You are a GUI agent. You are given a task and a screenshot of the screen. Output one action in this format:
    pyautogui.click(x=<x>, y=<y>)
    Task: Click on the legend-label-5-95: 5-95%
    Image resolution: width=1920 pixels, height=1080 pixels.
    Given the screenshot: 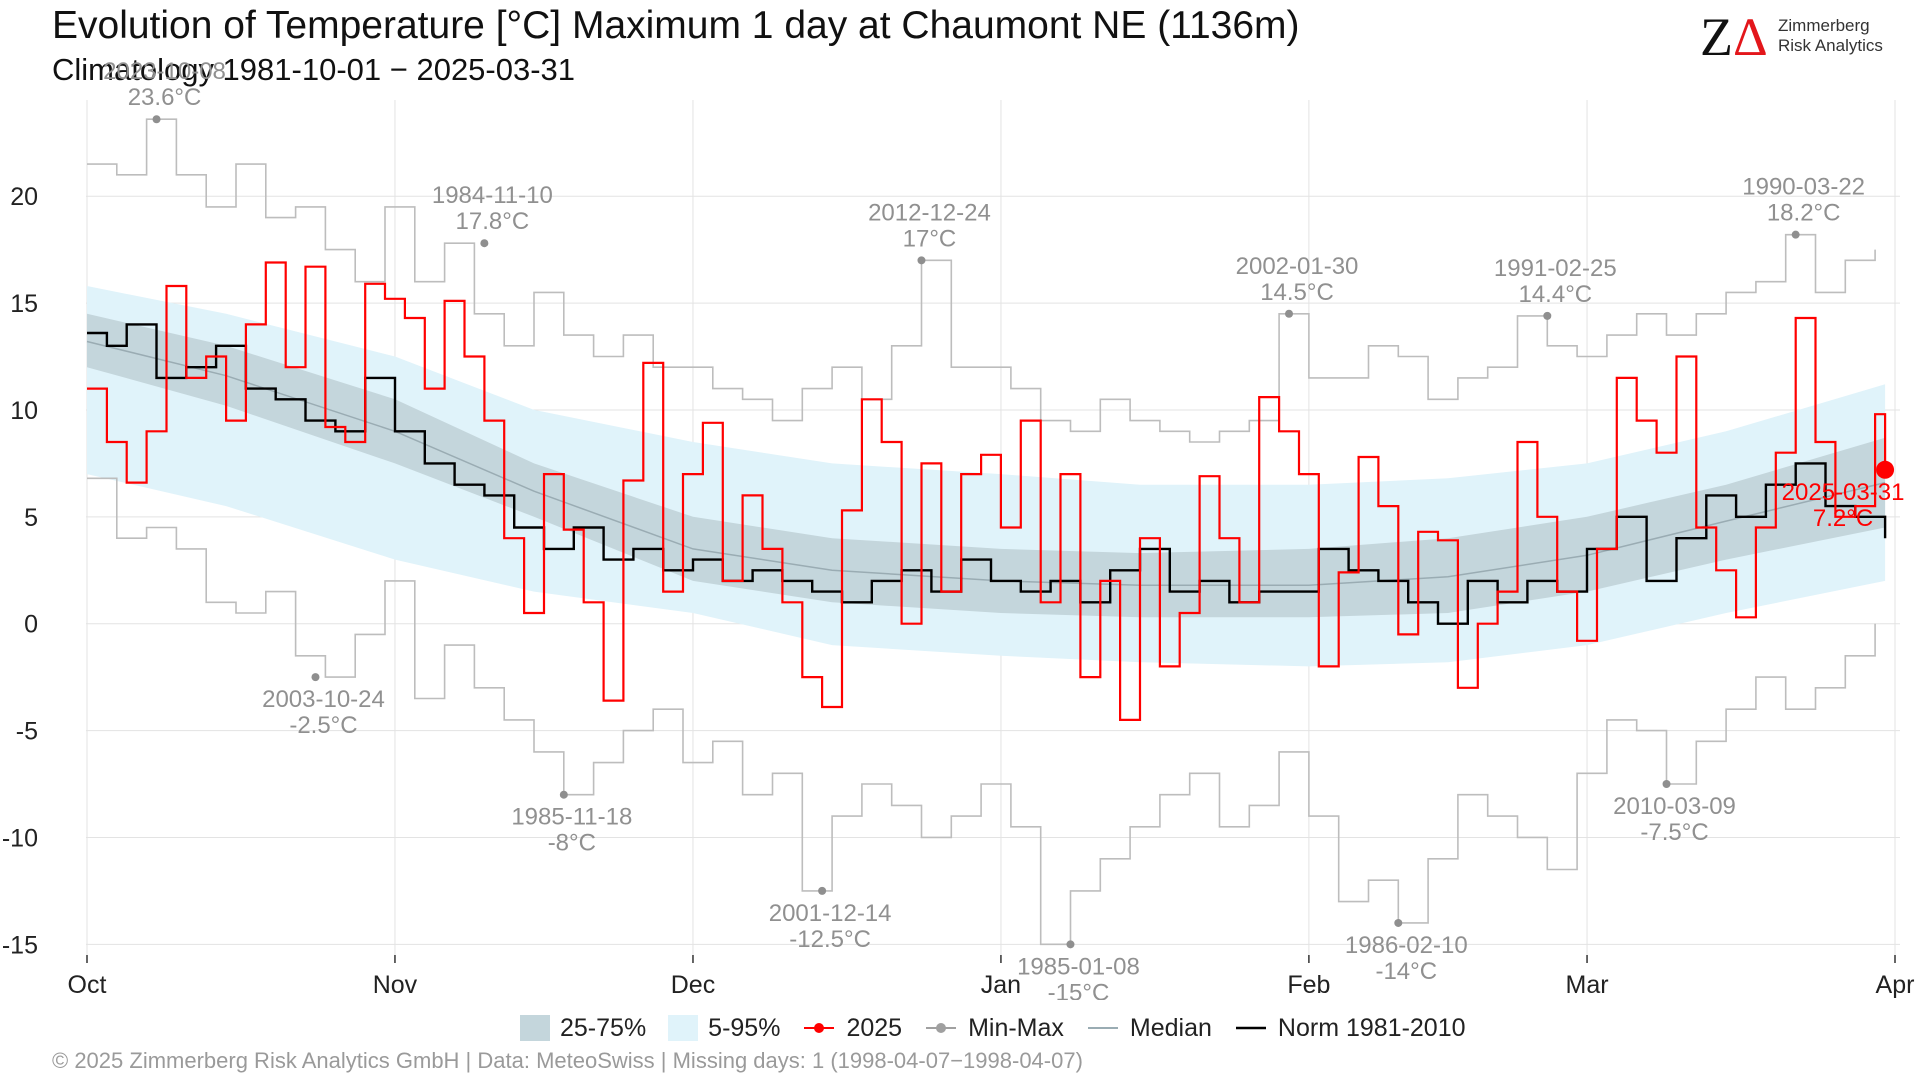 What is the action you would take?
    pyautogui.click(x=744, y=1027)
    